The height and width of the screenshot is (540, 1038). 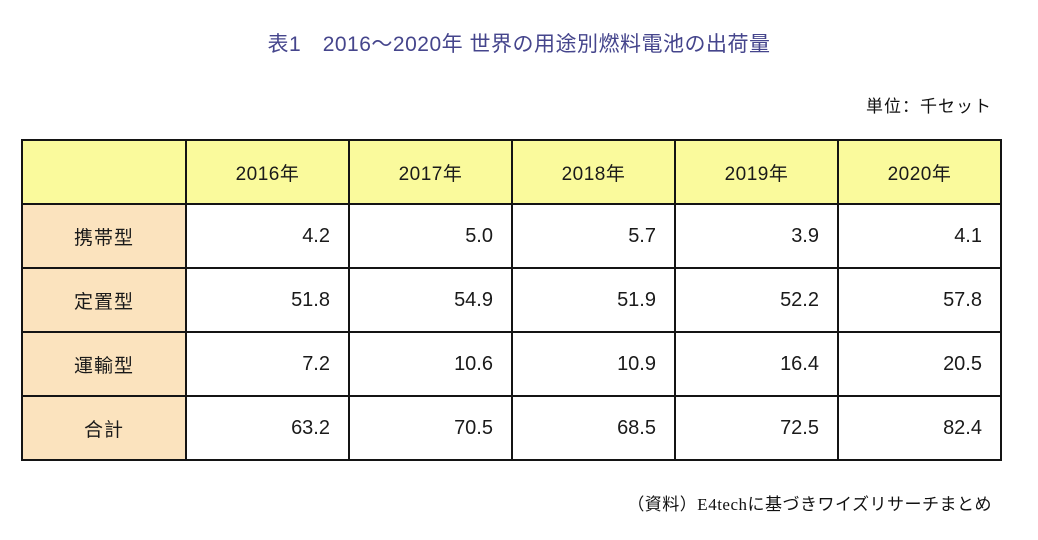 I want to click on value-cell: 70.5, so click(x=430, y=428).